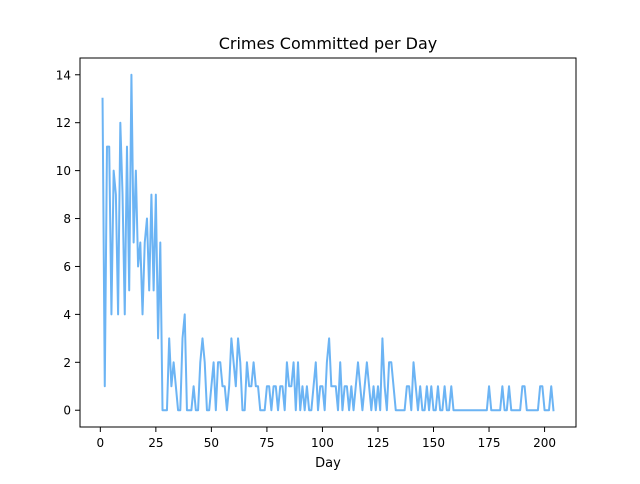  What do you see at coordinates (211, 443) in the screenshot?
I see `x-tick-label: 50` at bounding box center [211, 443].